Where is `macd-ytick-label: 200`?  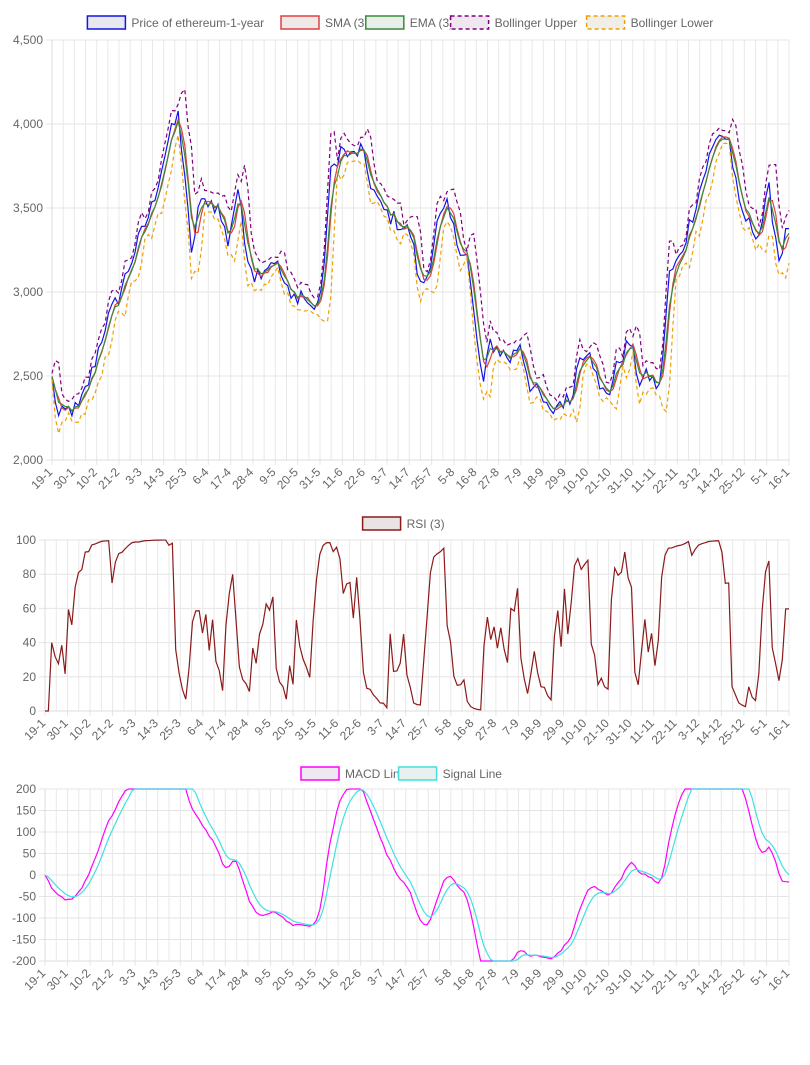 macd-ytick-label: 200 is located at coordinates (26, 789).